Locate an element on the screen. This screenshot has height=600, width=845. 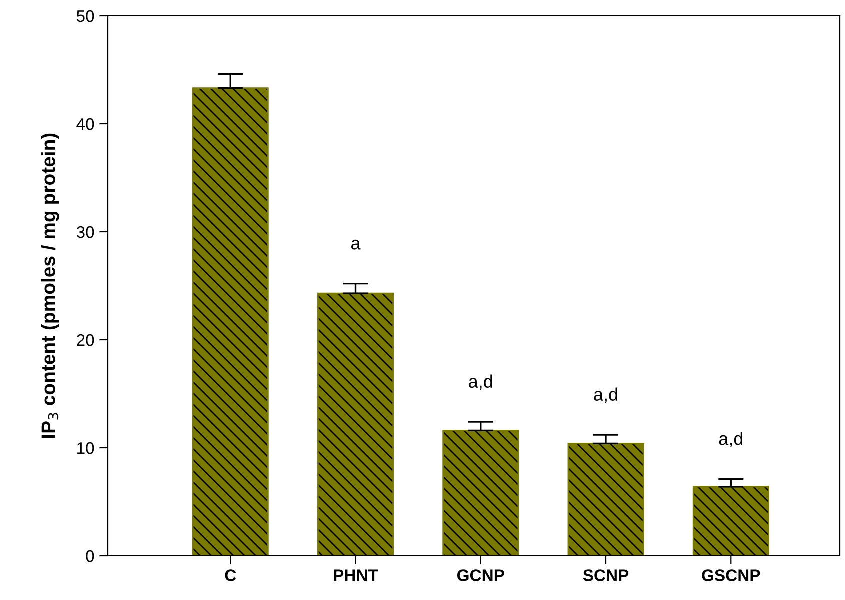
y-tick-label: 30 is located at coordinates (85, 232).